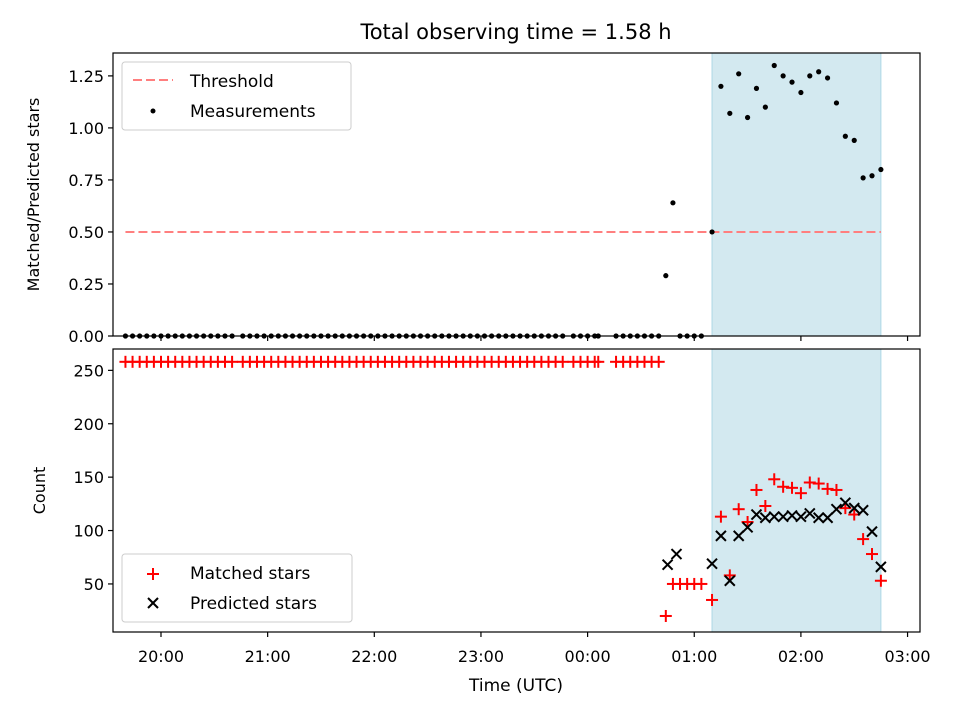  I want to click on x-tick-label: 02:00, so click(801, 656).